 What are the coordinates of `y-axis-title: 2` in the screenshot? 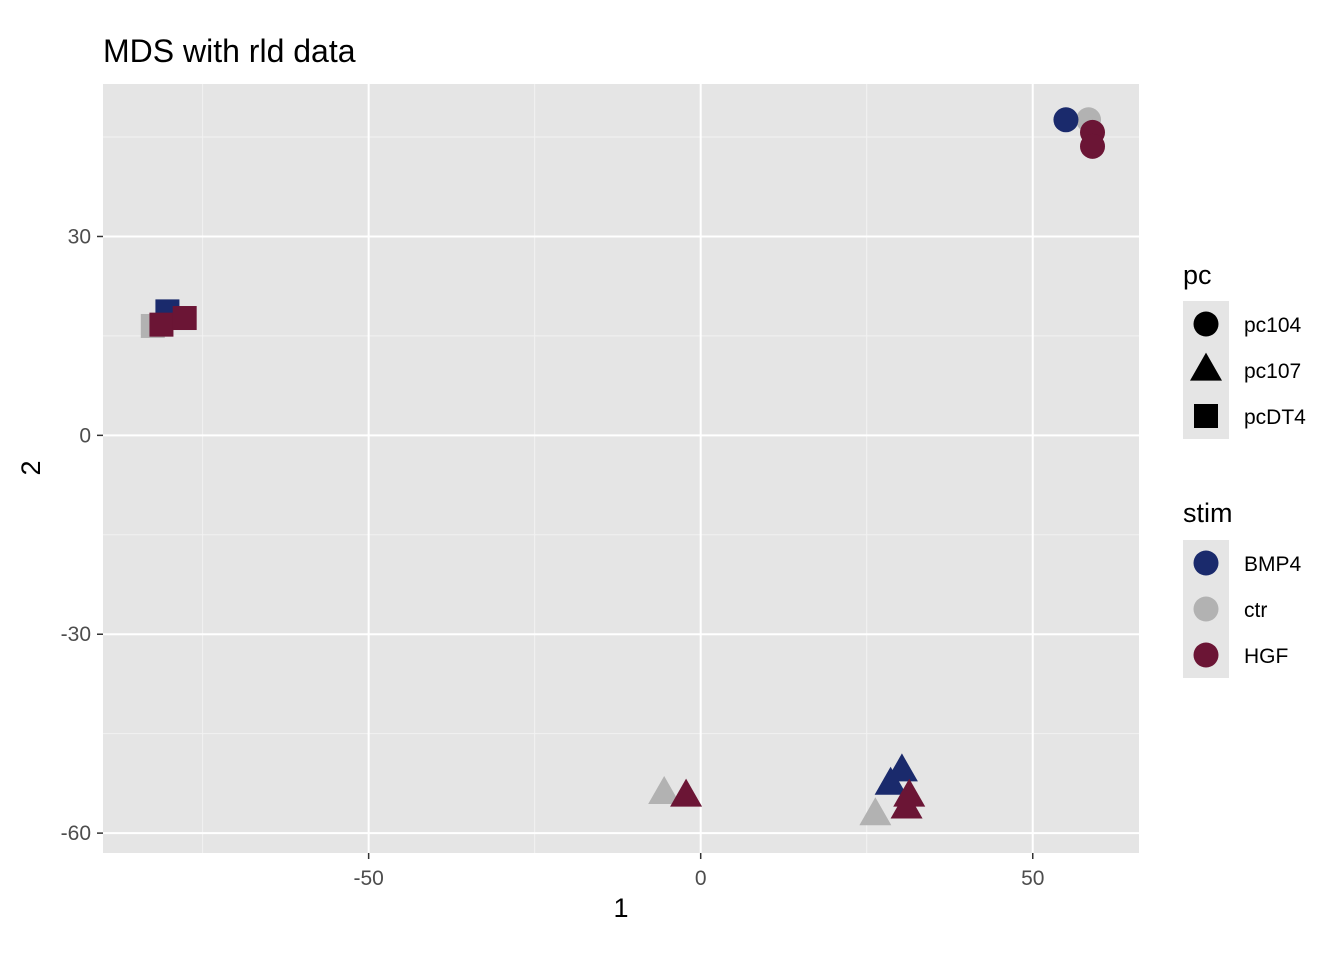 It's located at (31, 467).